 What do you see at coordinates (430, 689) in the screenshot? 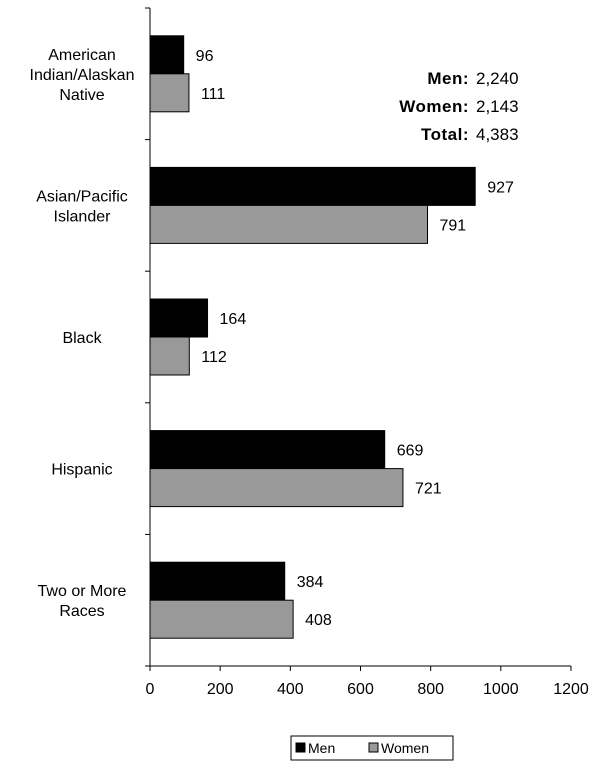
I see `x-tick-label-800: 800` at bounding box center [430, 689].